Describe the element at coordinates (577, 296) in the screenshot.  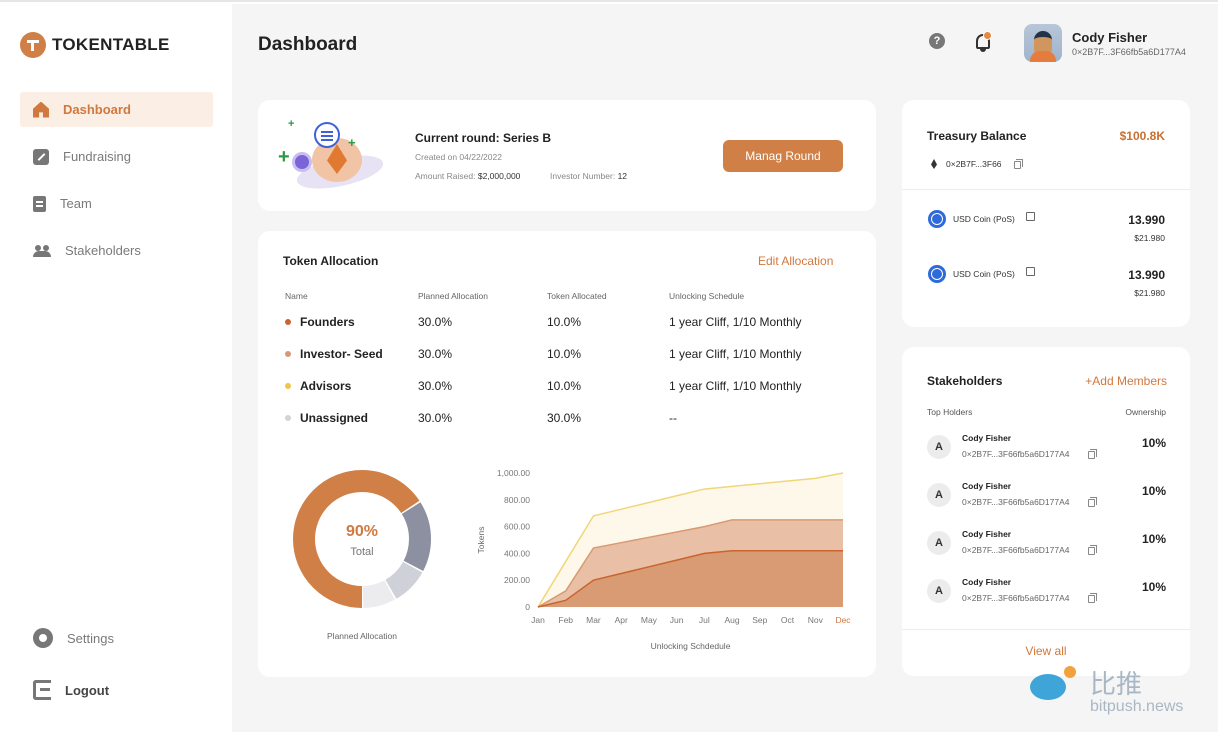
I see `column-header-allocated: Token Allocated` at that location.